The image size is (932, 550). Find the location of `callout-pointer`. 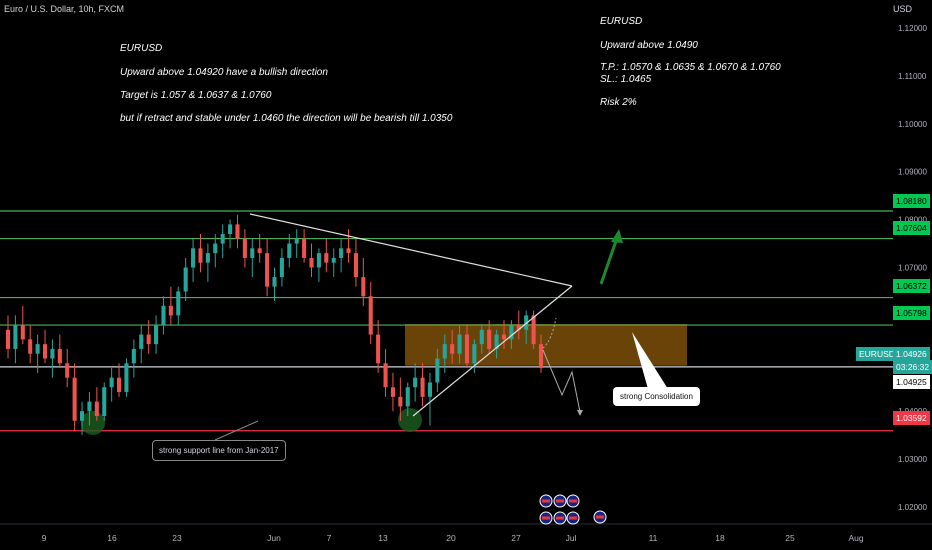

callout-pointer is located at coordinates (650, 360).